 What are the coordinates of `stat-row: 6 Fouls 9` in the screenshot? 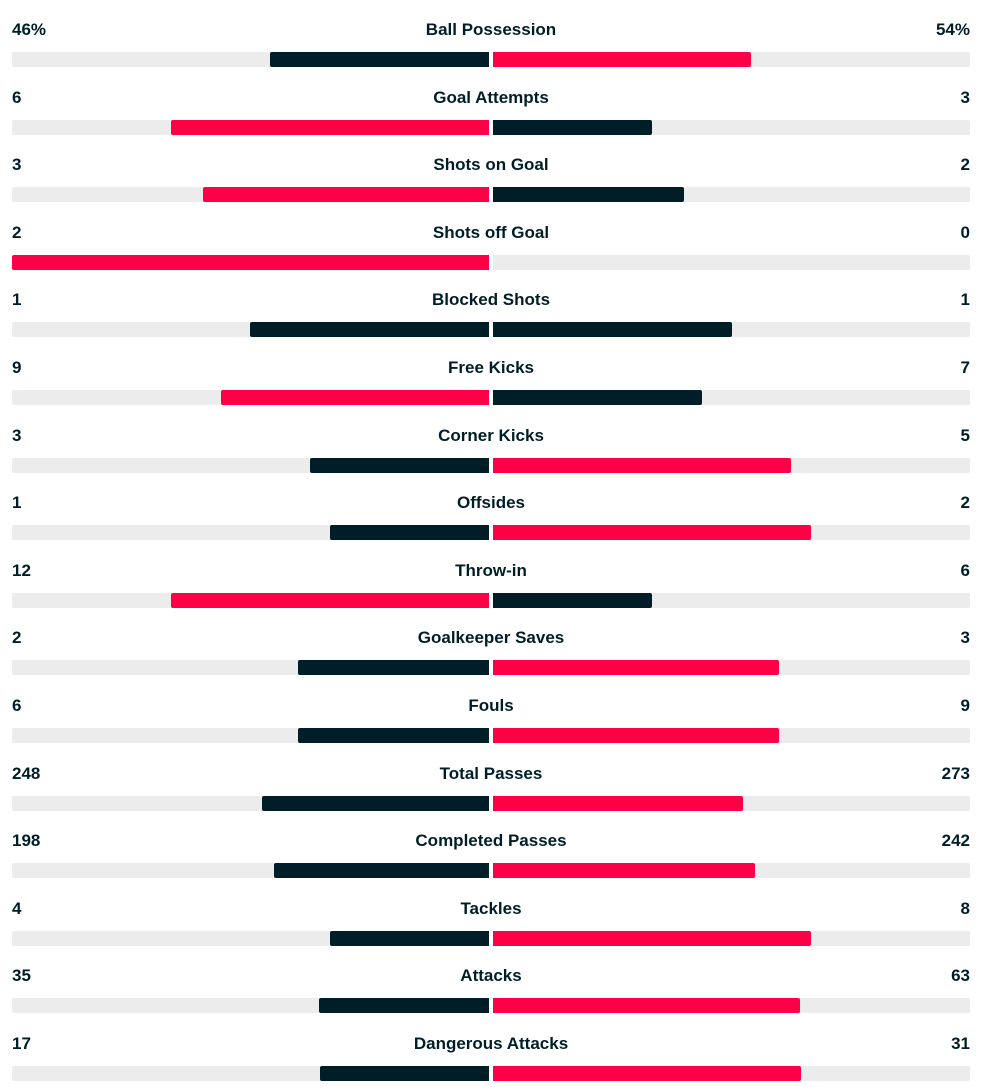 It's located at (491, 723).